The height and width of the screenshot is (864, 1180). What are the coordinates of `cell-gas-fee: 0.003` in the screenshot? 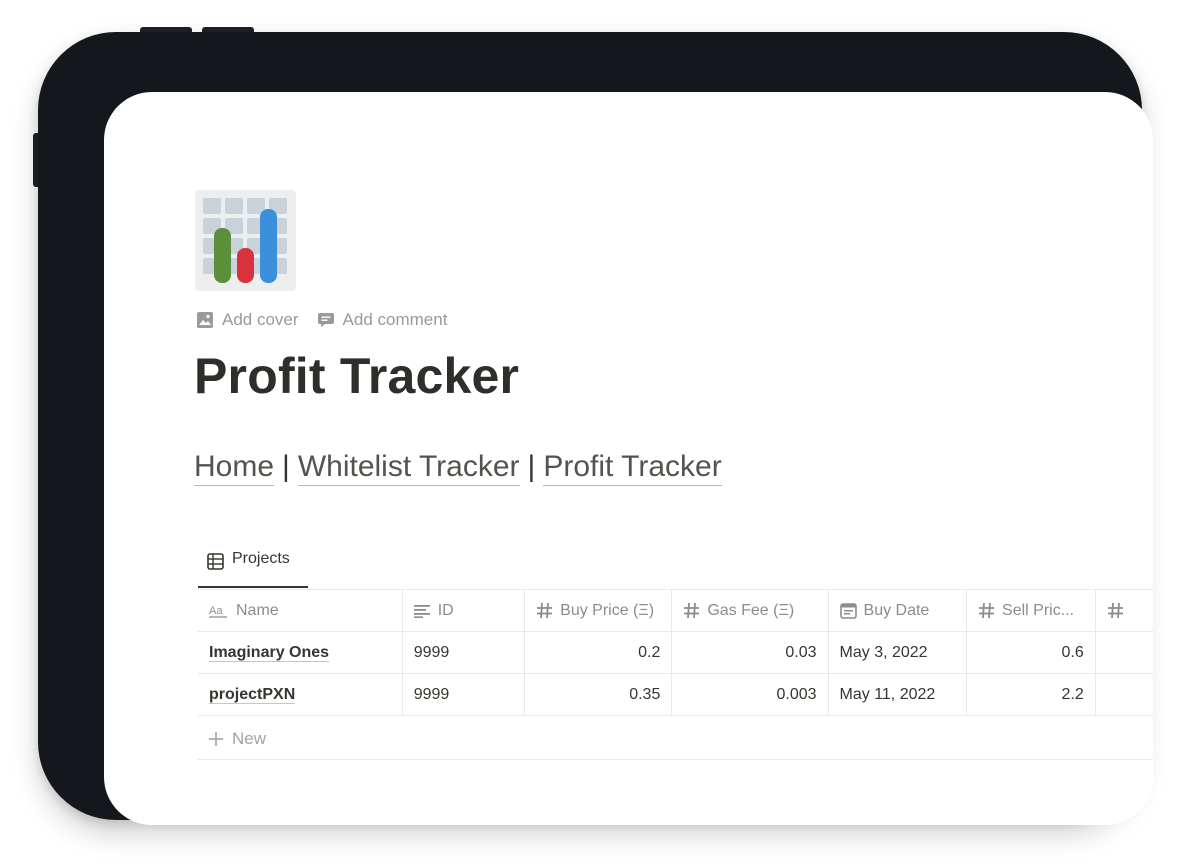 It's located at (750, 694).